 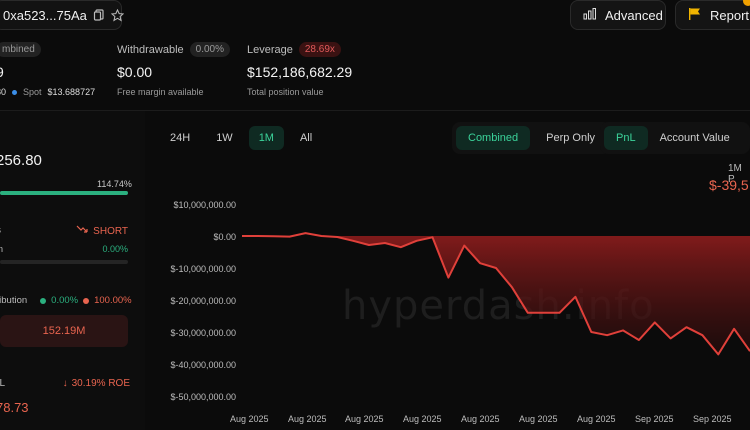 I want to click on metric-toggle: PnL Account Value, so click(x=675, y=138).